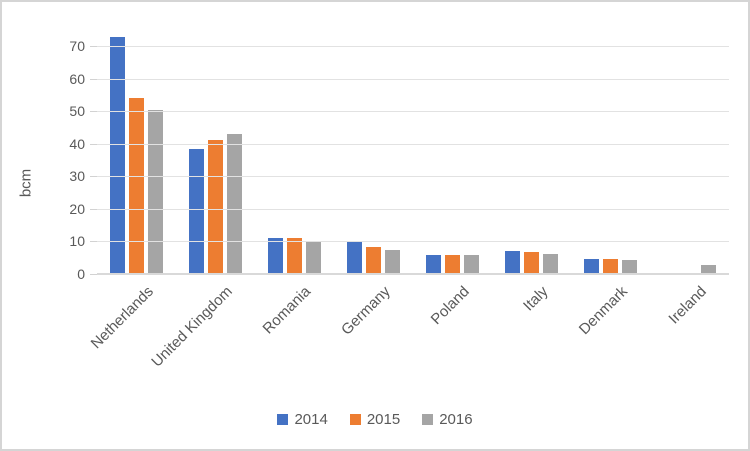 This screenshot has width=750, height=451. What do you see at coordinates (450, 306) in the screenshot?
I see `x-label-poland: Poland` at bounding box center [450, 306].